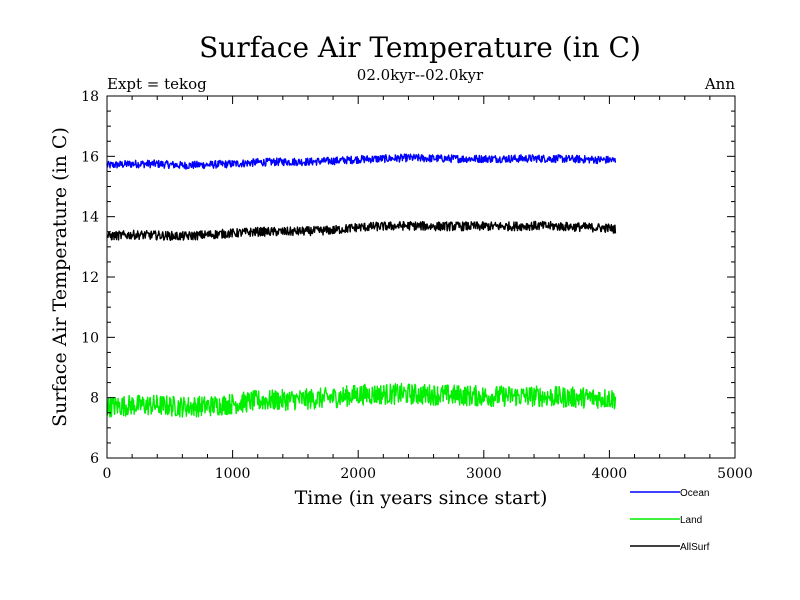  I want to click on legend-label: Land, so click(691, 520).